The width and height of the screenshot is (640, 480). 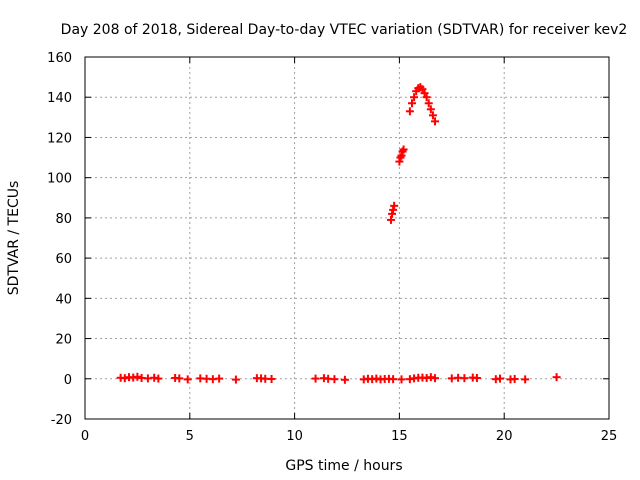 I want to click on y-axis-label: SDTVAR / TECUs, so click(x=14, y=238).